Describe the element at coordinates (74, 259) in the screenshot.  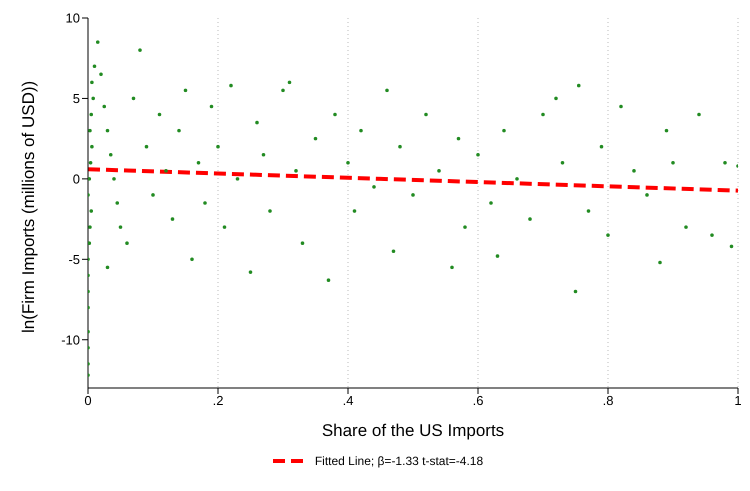
I see `y-tick-label: -5` at that location.